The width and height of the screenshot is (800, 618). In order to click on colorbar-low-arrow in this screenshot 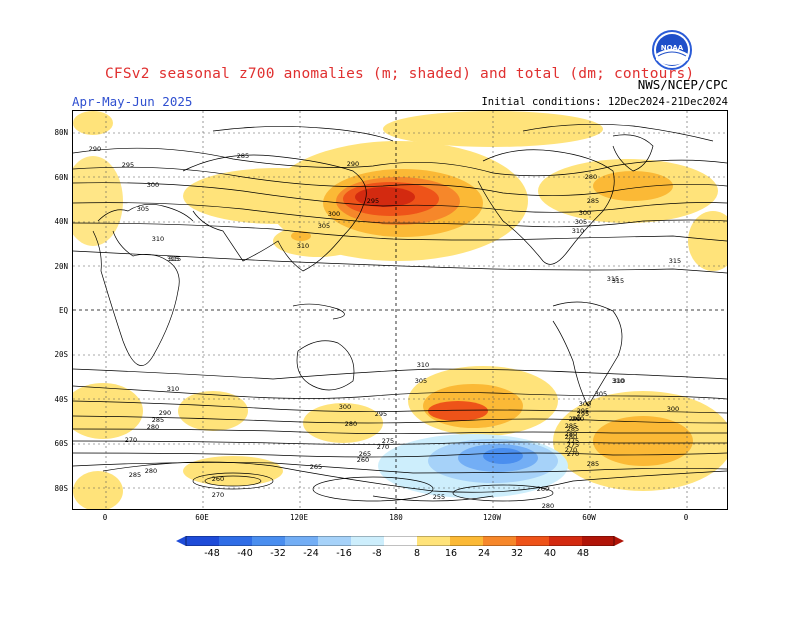, I will do `click(181, 541)`.